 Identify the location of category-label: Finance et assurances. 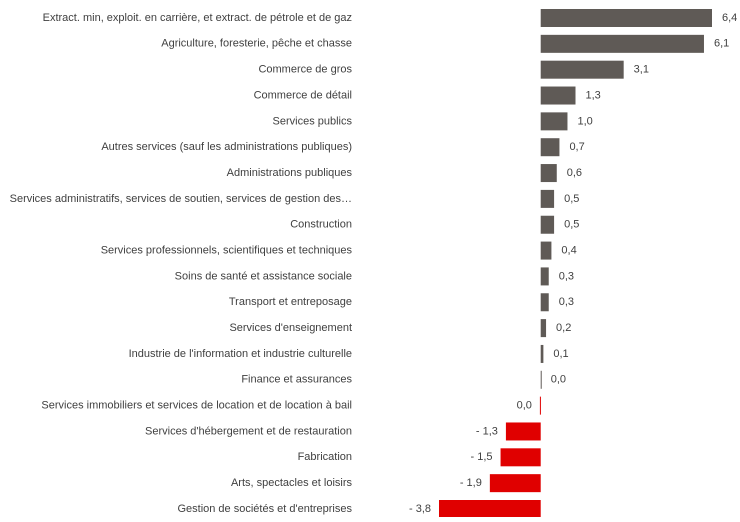
(296, 380).